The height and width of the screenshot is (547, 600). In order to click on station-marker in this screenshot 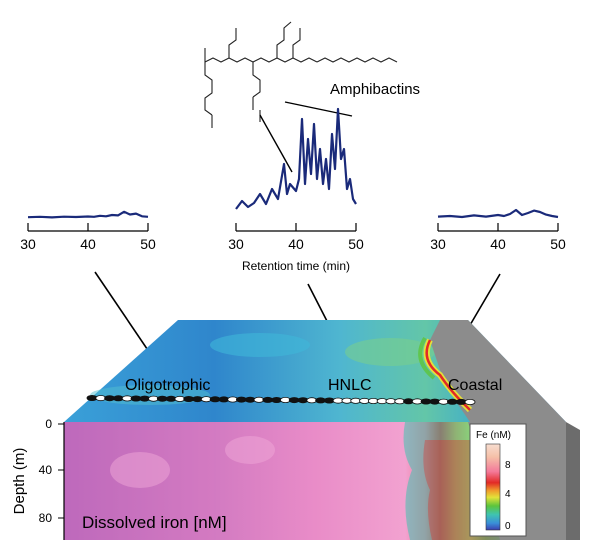, I will do `click(470, 401)`.